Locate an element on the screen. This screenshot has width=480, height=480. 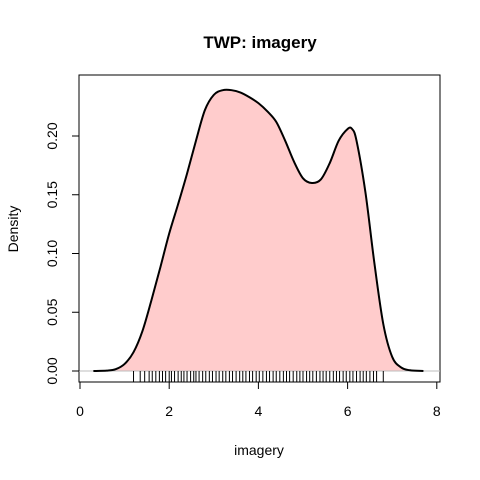
x-tick-label: 2 is located at coordinates (169, 411).